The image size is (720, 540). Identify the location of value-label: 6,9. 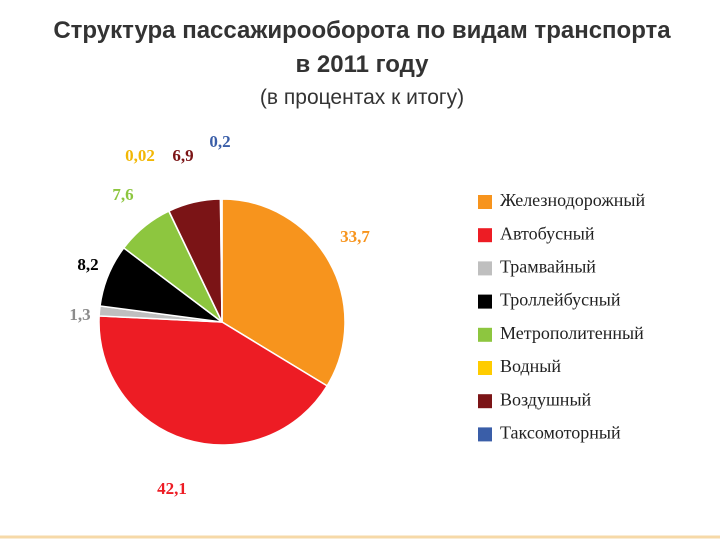
(182, 155).